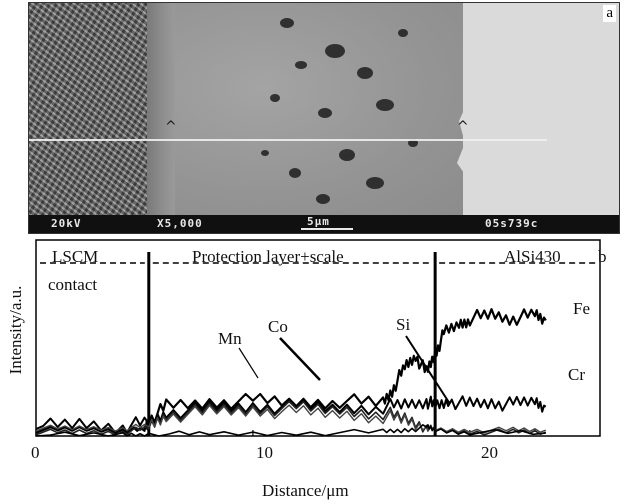 This screenshot has width=624, height=504. What do you see at coordinates (290, 430) in the screenshot?
I see `series-line-si` at bounding box center [290, 430].